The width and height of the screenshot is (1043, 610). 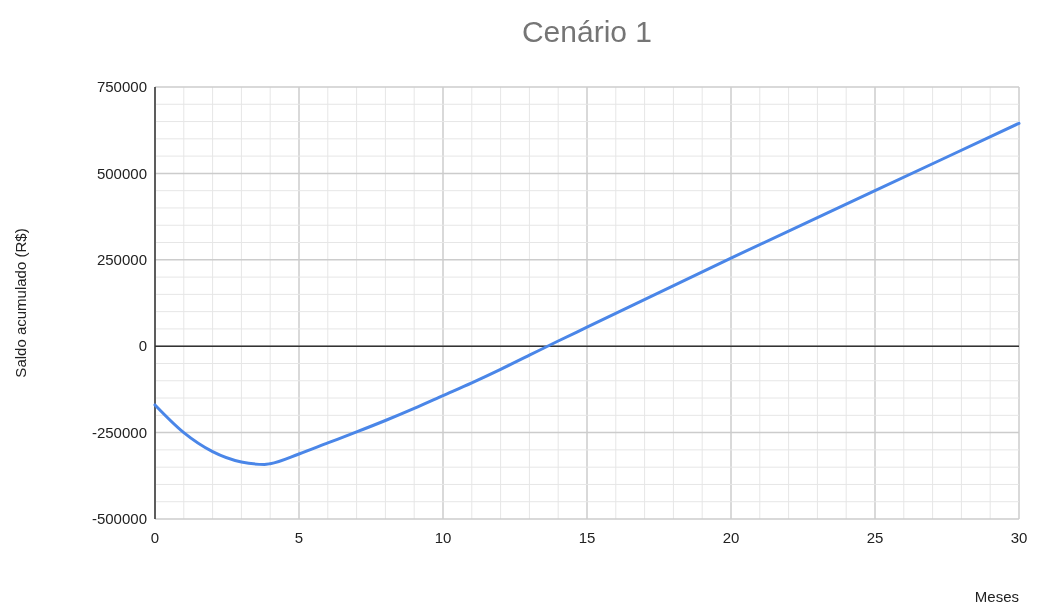 What do you see at coordinates (731, 537) in the screenshot?
I see `x-tick-label: 20` at bounding box center [731, 537].